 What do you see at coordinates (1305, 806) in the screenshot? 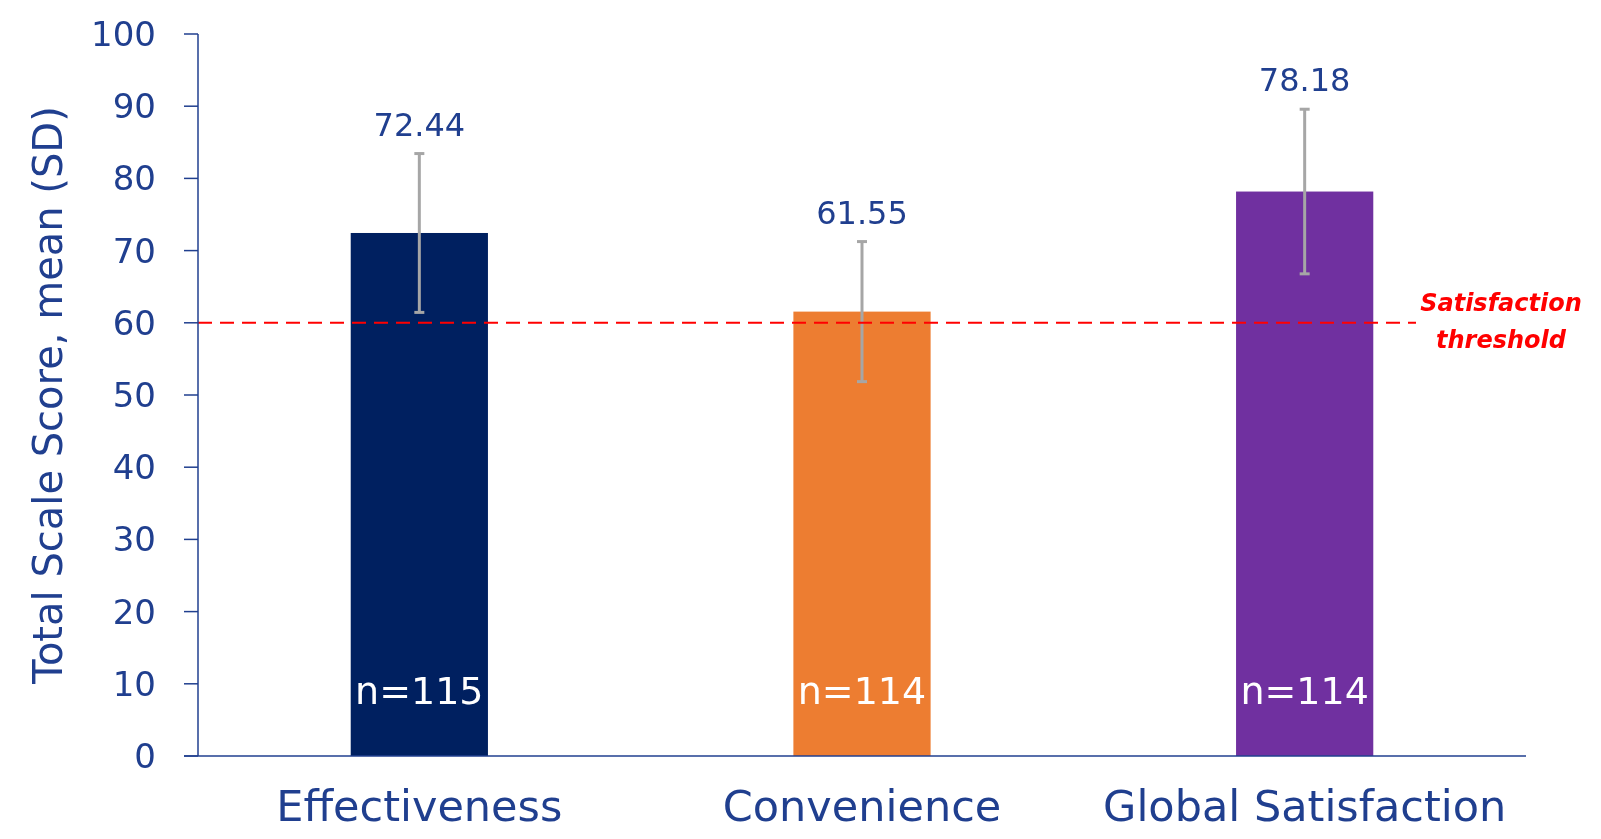
I see `x-tick-label: Global Satisfaction` at bounding box center [1305, 806].